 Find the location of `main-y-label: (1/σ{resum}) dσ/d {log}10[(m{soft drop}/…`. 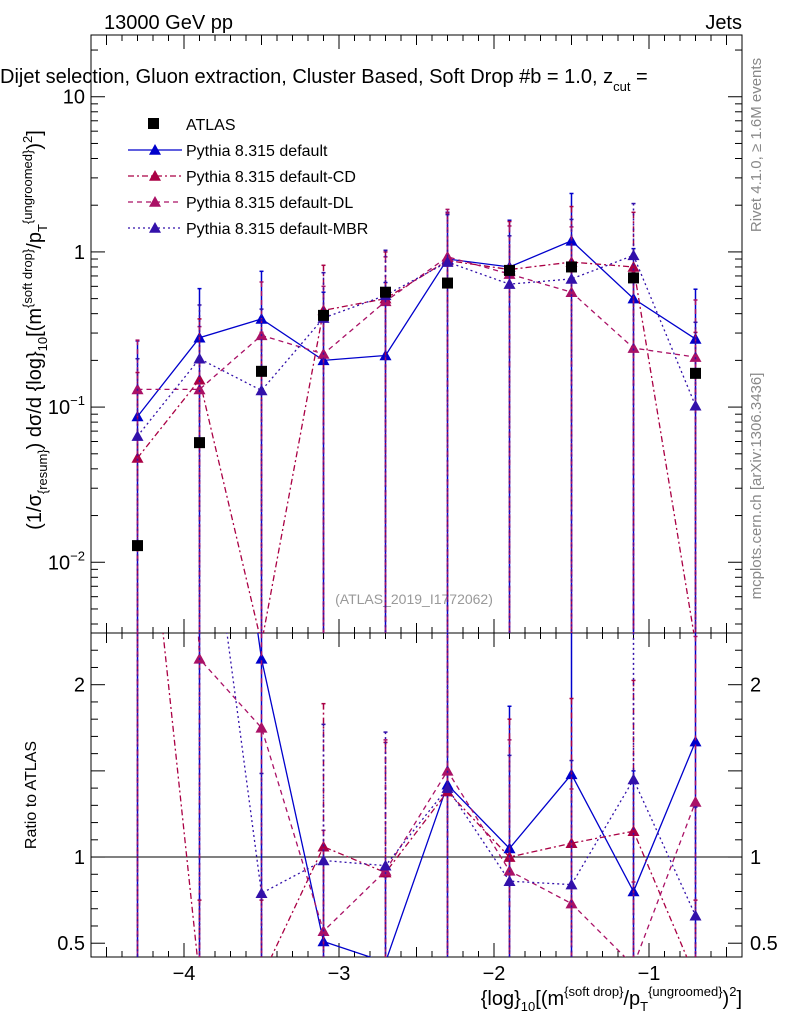

main-y-label: (1/σ{resum}) dσ/d {log}10[(m{soft drop}/… is located at coordinates (35, 330).